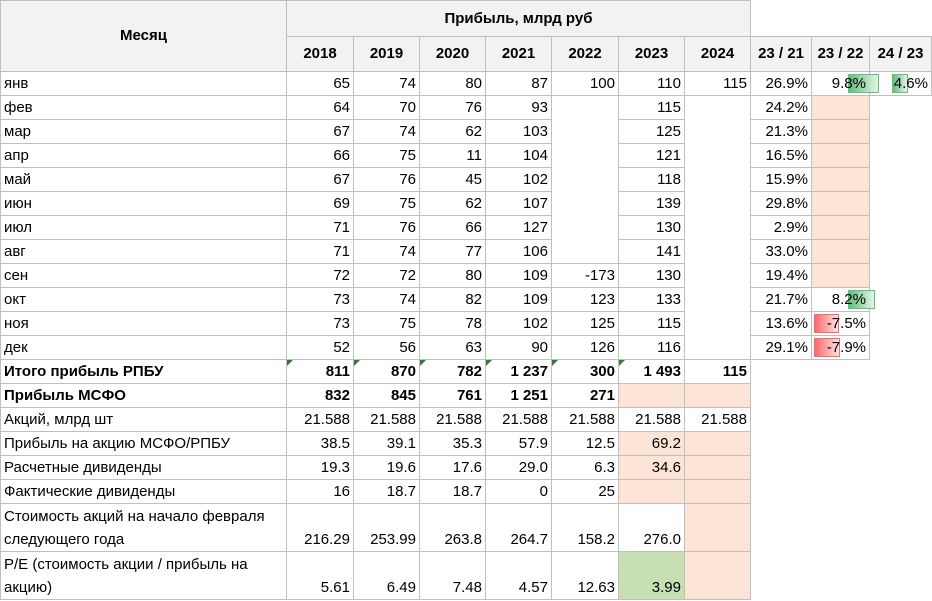 Image resolution: width=932 pixels, height=601 pixels. I want to click on summary-cell: 4.57, so click(518, 575).